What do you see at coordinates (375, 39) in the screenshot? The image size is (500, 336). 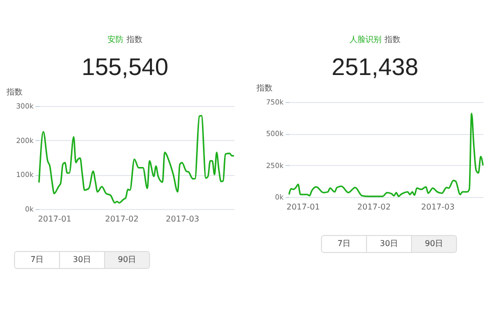 I see `chart-title: 人脸识别 指数` at bounding box center [375, 39].